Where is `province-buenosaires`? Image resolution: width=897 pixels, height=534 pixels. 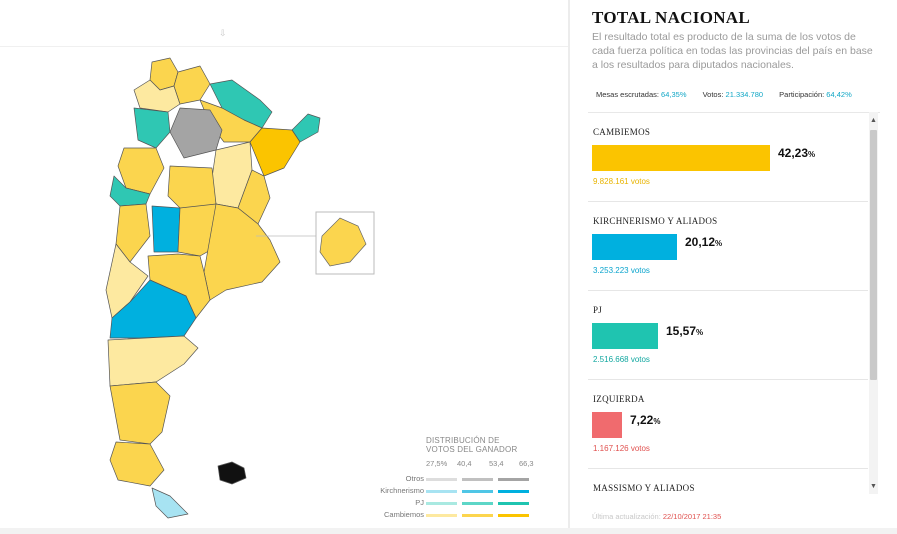
province-buenosaires is located at coordinates (242, 252).